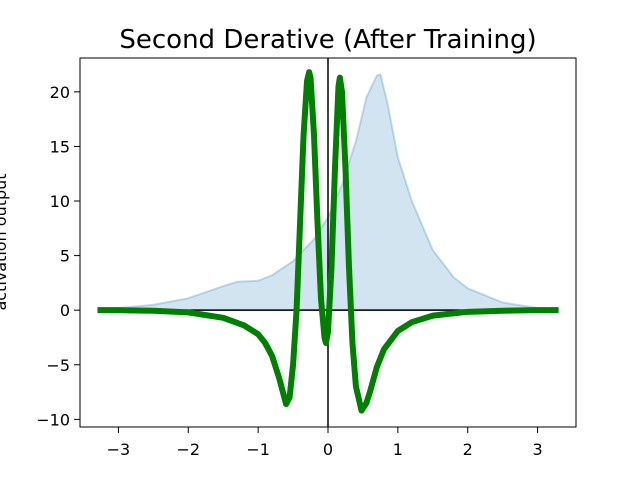  What do you see at coordinates (60, 201) in the screenshot?
I see `y-tick-label: 10` at bounding box center [60, 201].